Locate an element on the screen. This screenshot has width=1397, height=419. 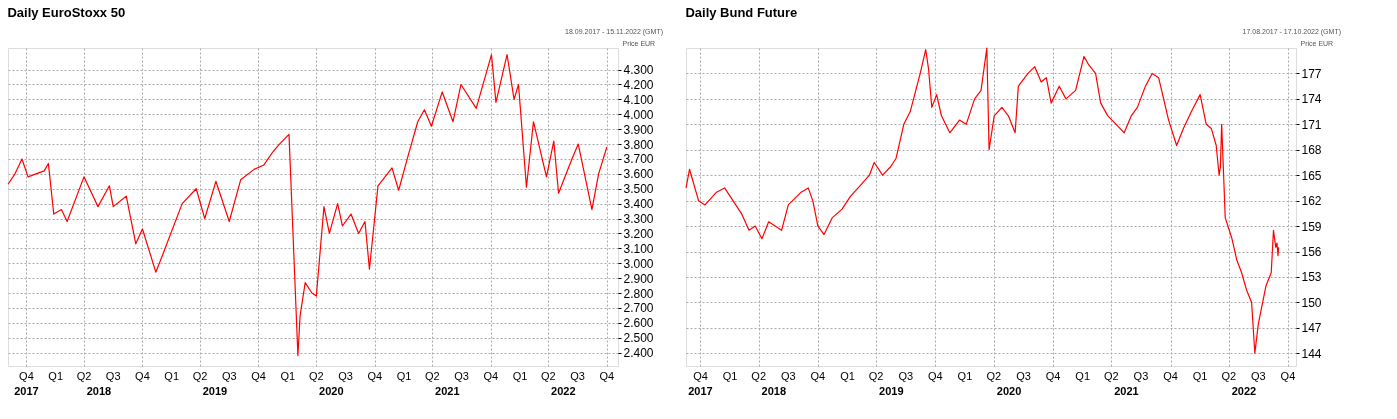
y-tick-label: 162 is located at coordinates (1311, 201).